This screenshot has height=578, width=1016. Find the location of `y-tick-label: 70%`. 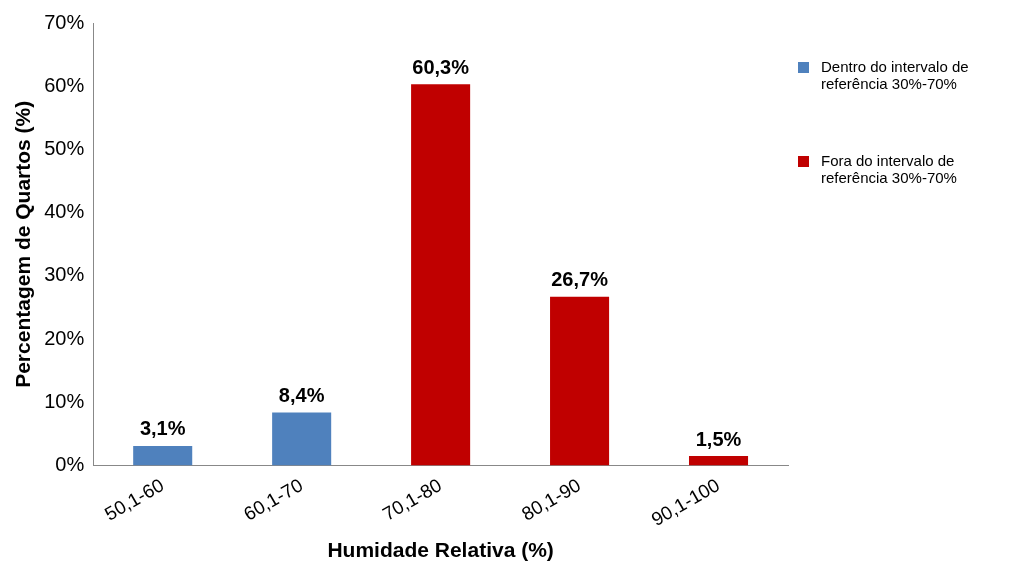

y-tick-label: 70% is located at coordinates (64, 21).